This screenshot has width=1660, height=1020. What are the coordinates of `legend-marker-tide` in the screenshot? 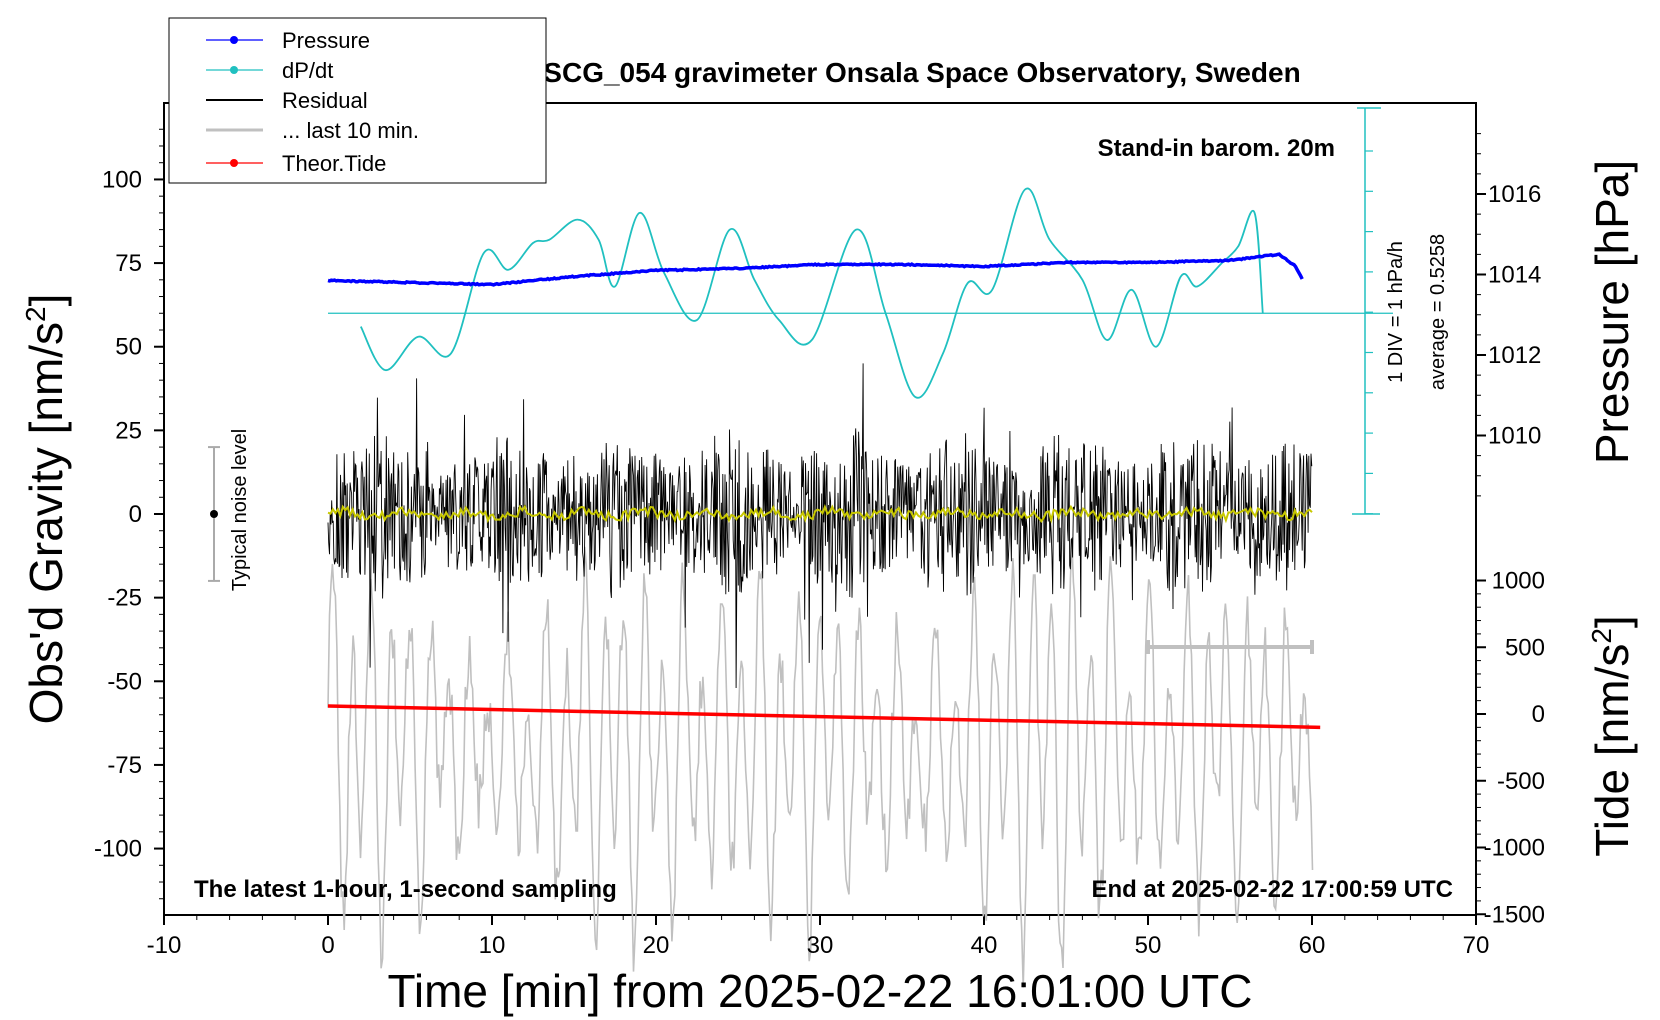 It's located at (234, 163).